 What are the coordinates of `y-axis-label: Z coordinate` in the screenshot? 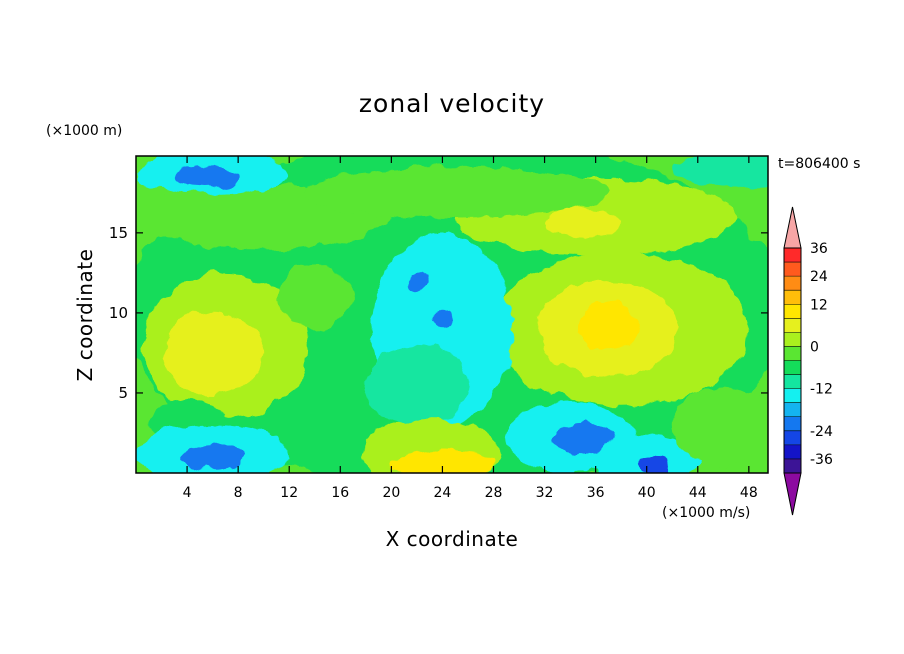 It's located at (85, 315).